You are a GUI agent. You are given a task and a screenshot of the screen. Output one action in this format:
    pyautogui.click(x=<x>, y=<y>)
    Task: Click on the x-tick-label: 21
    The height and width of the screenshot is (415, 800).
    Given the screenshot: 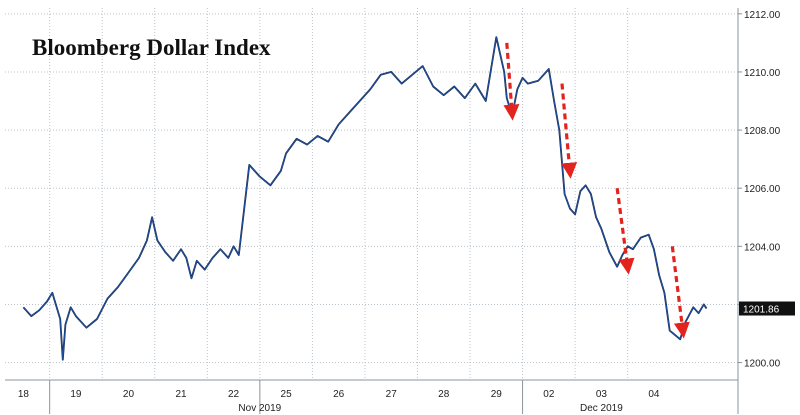 What is the action you would take?
    pyautogui.click(x=181, y=394)
    